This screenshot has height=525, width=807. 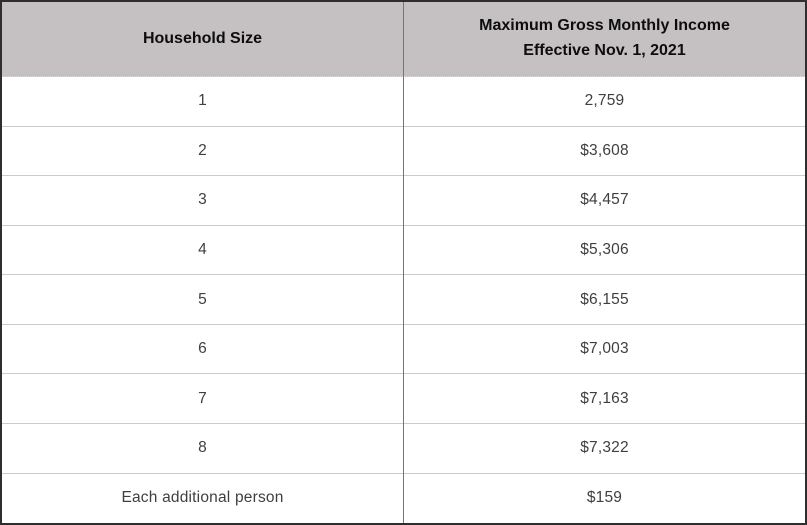 I want to click on income-cell: $7,322, so click(x=604, y=447).